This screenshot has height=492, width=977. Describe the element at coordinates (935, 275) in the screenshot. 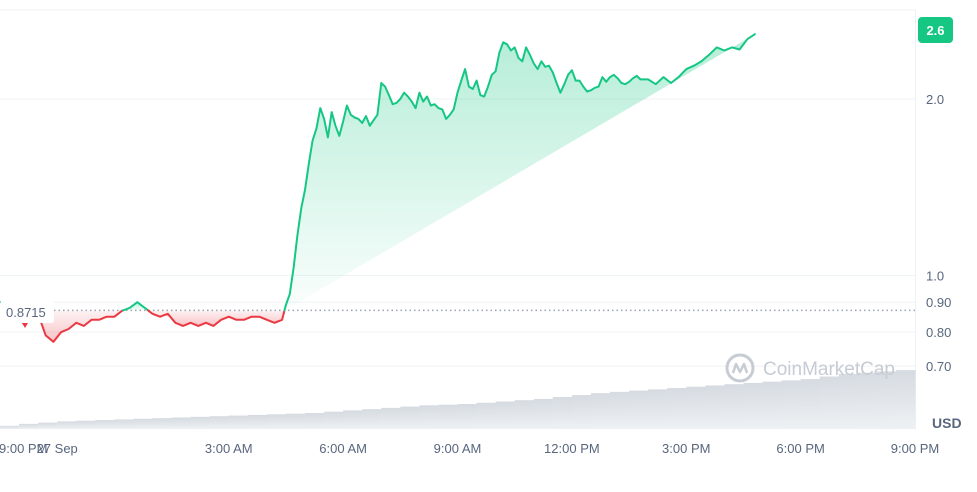

I see `y-tick-label: 1.0` at that location.